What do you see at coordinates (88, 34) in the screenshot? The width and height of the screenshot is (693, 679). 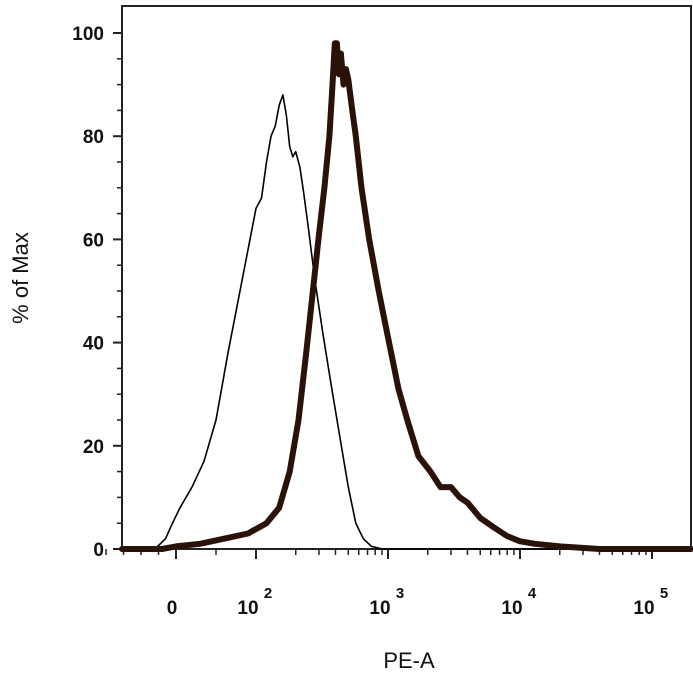 I see `y-tick-label: 100` at bounding box center [88, 34].